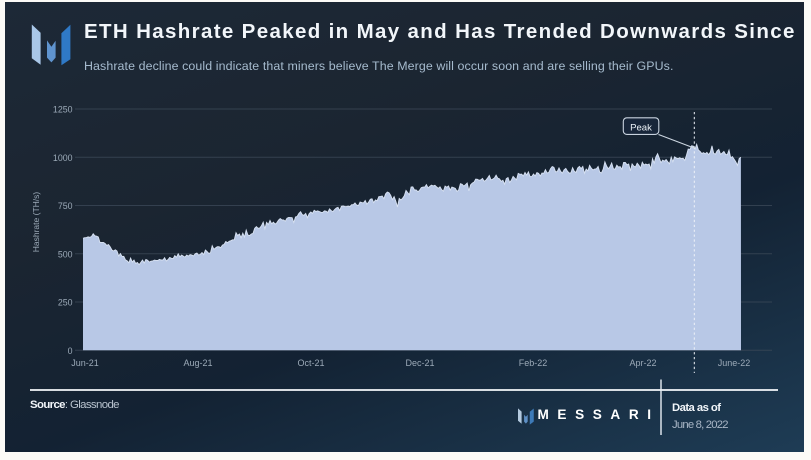 The height and width of the screenshot is (460, 811). What do you see at coordinates (642, 363) in the screenshot?
I see `svg-text: Apr-22` at bounding box center [642, 363].